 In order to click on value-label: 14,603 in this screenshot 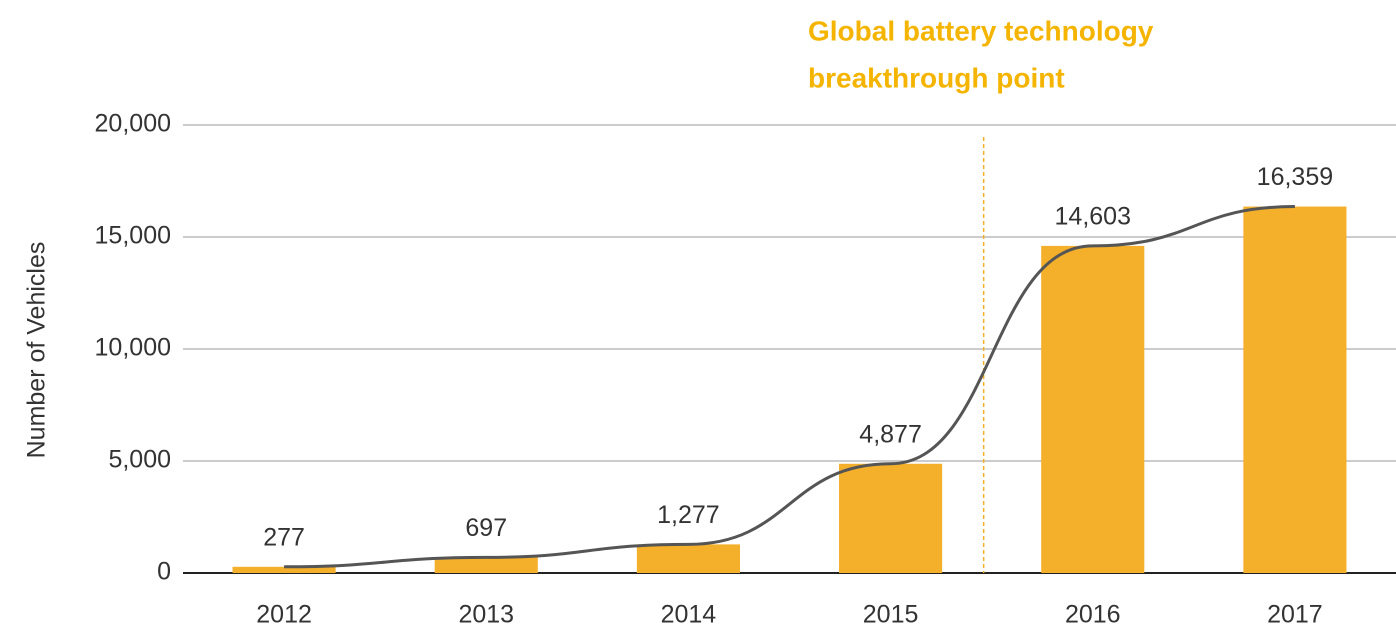, I will do `click(1093, 217)`.